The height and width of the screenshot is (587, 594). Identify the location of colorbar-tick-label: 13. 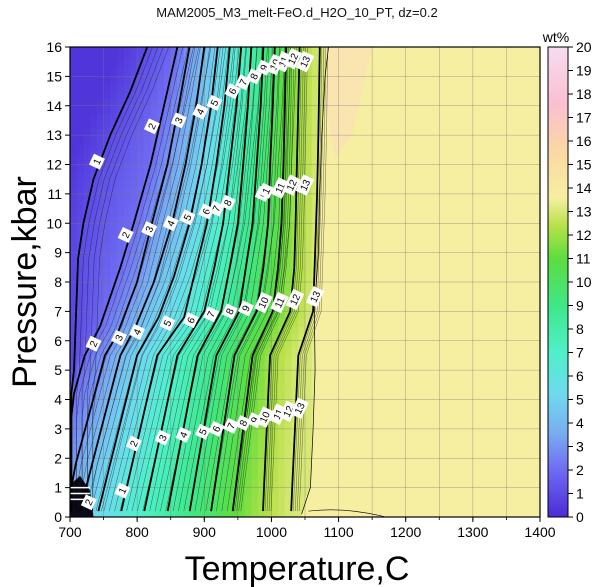
(584, 212).